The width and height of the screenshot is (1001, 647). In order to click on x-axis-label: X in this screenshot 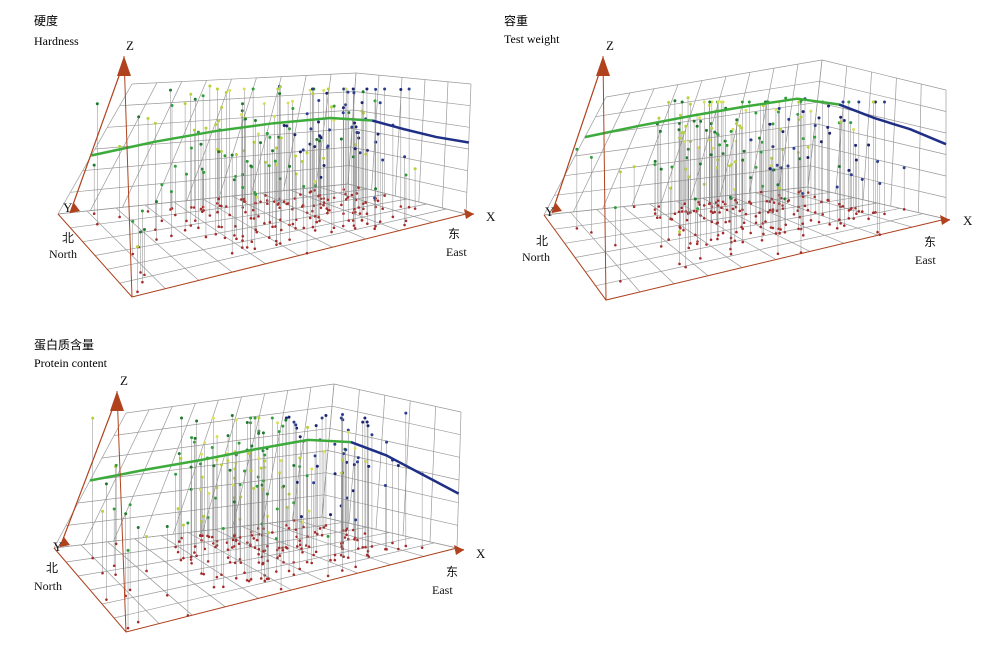, I will do `click(968, 220)`.